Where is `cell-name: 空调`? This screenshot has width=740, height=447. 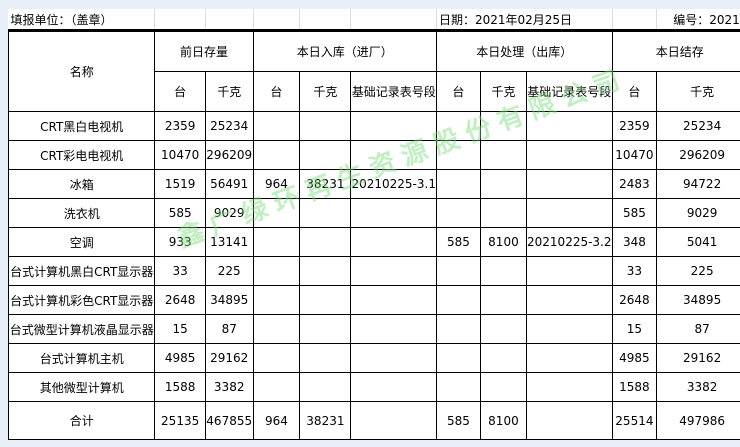 cell-name: 空调 is located at coordinates (82, 242).